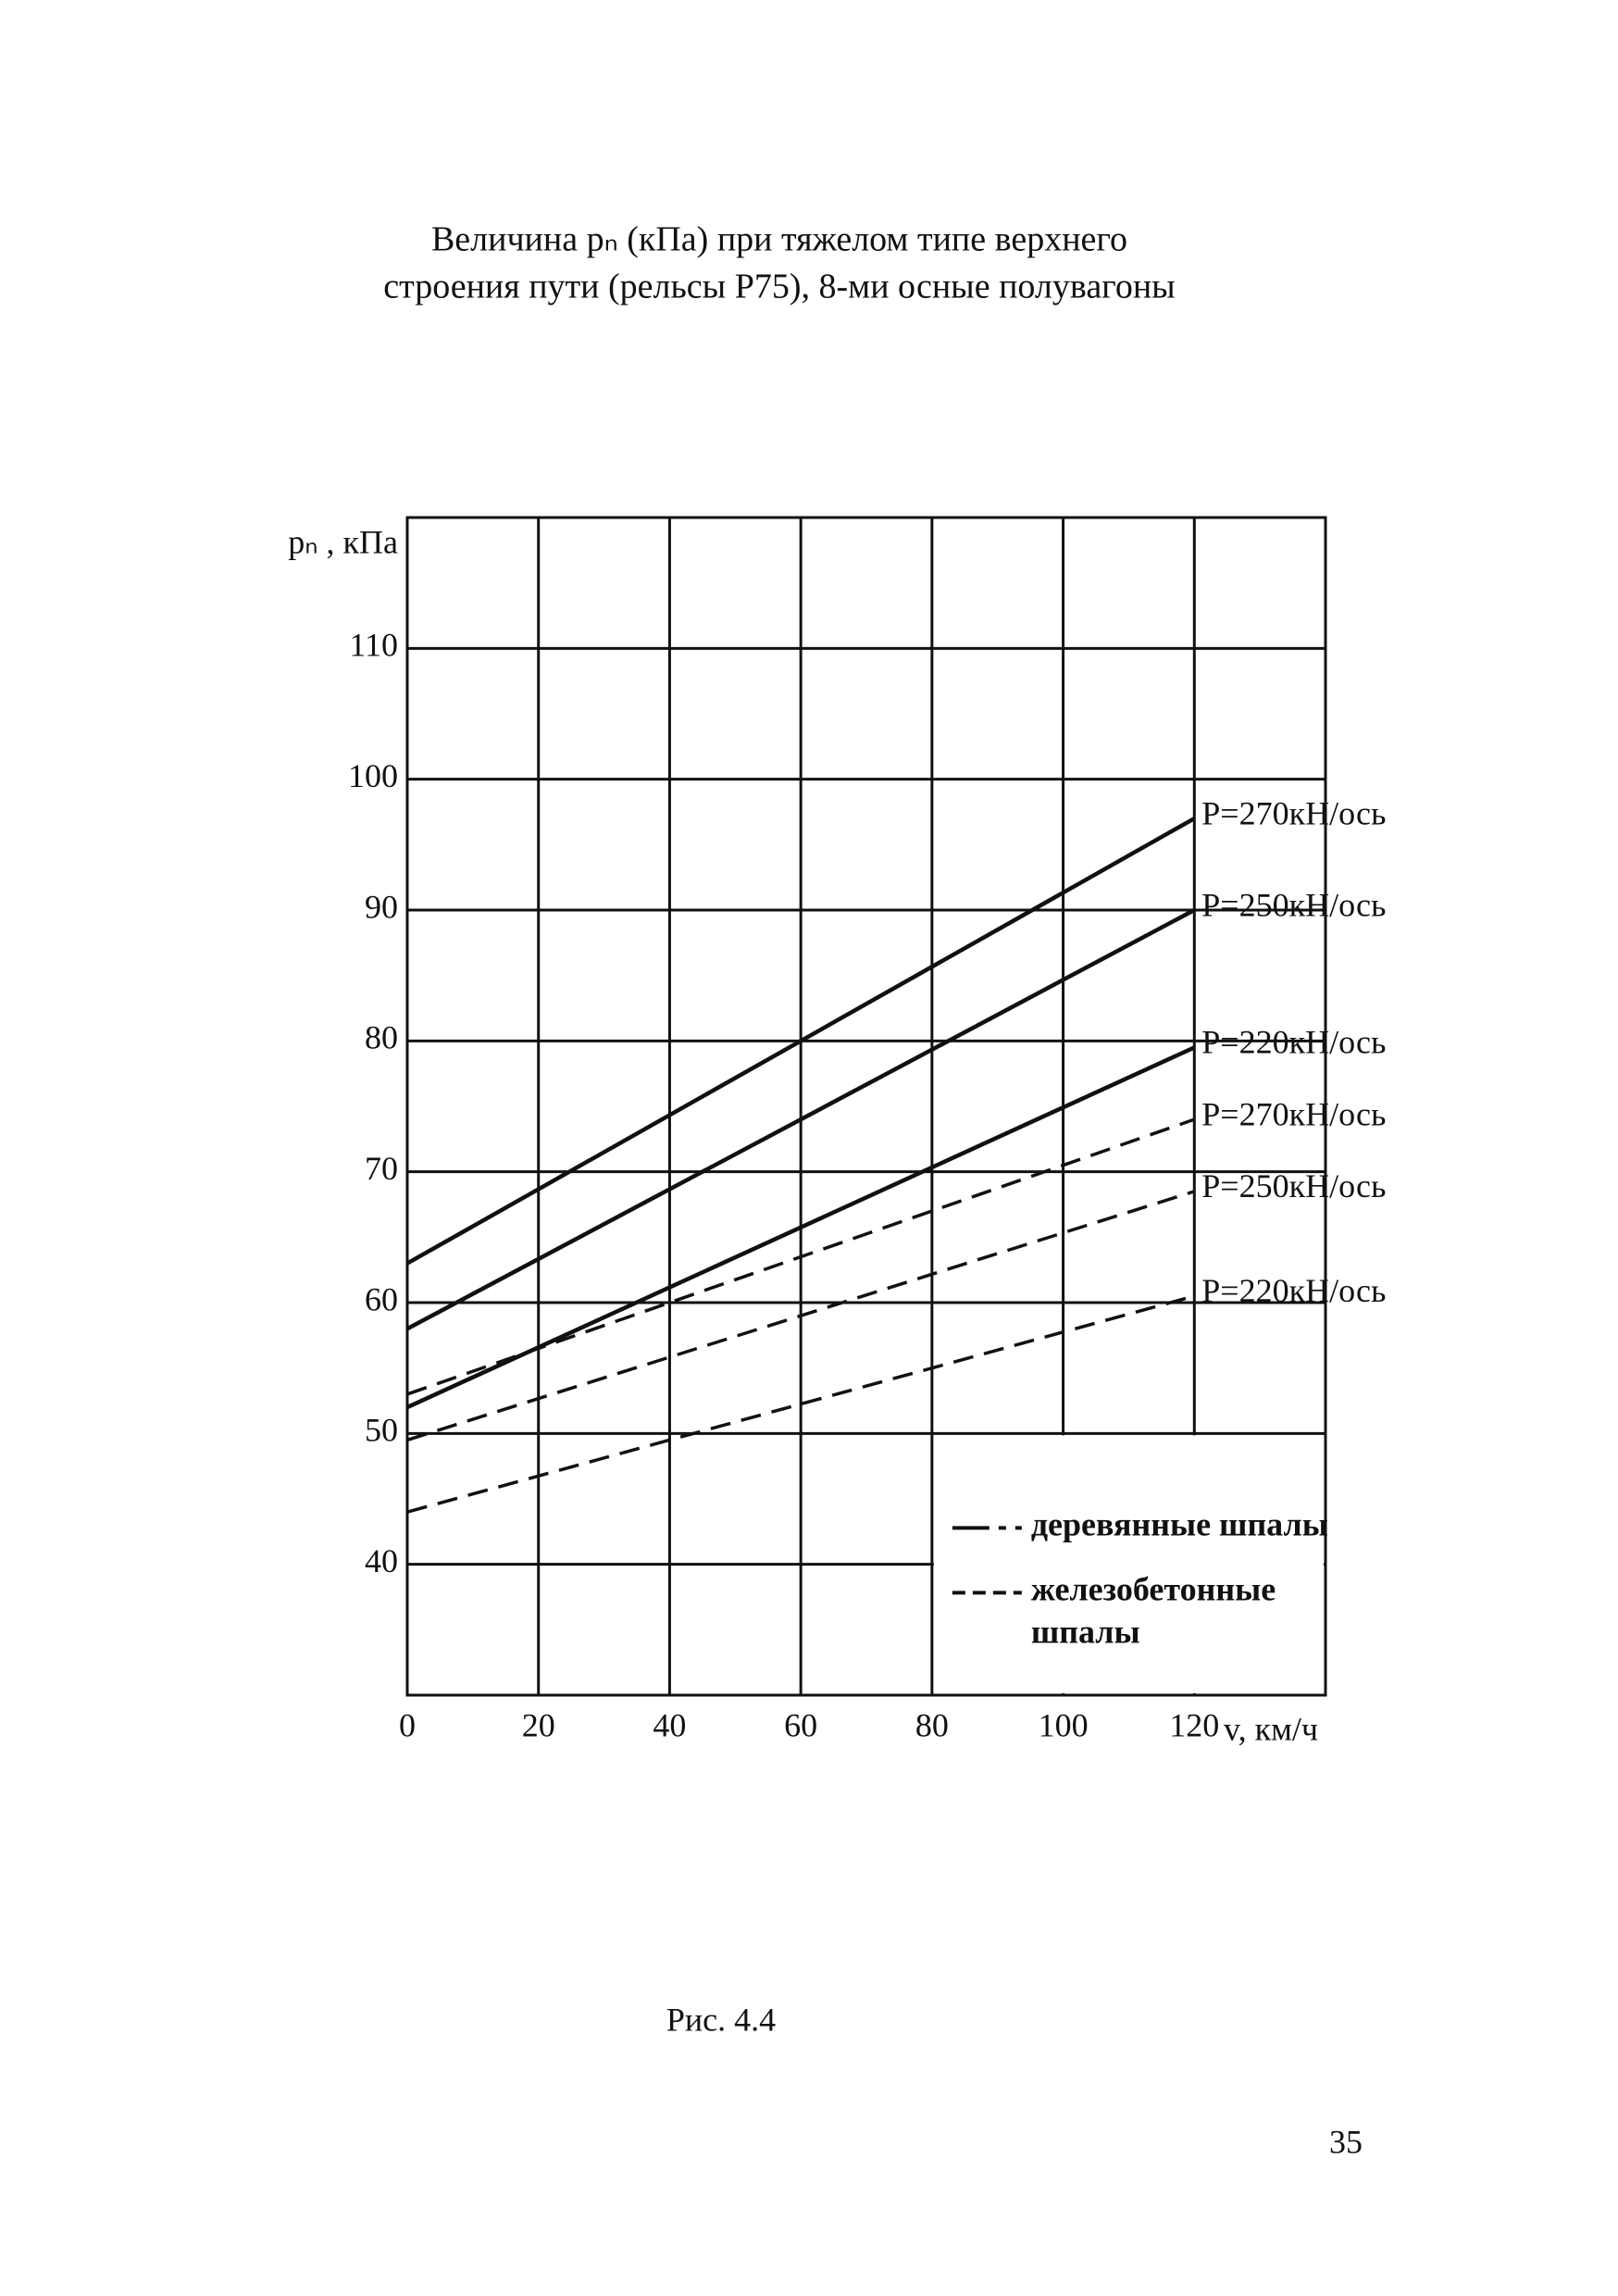  What do you see at coordinates (800, 1724) in the screenshot?
I see `x-tick-label: 60` at bounding box center [800, 1724].